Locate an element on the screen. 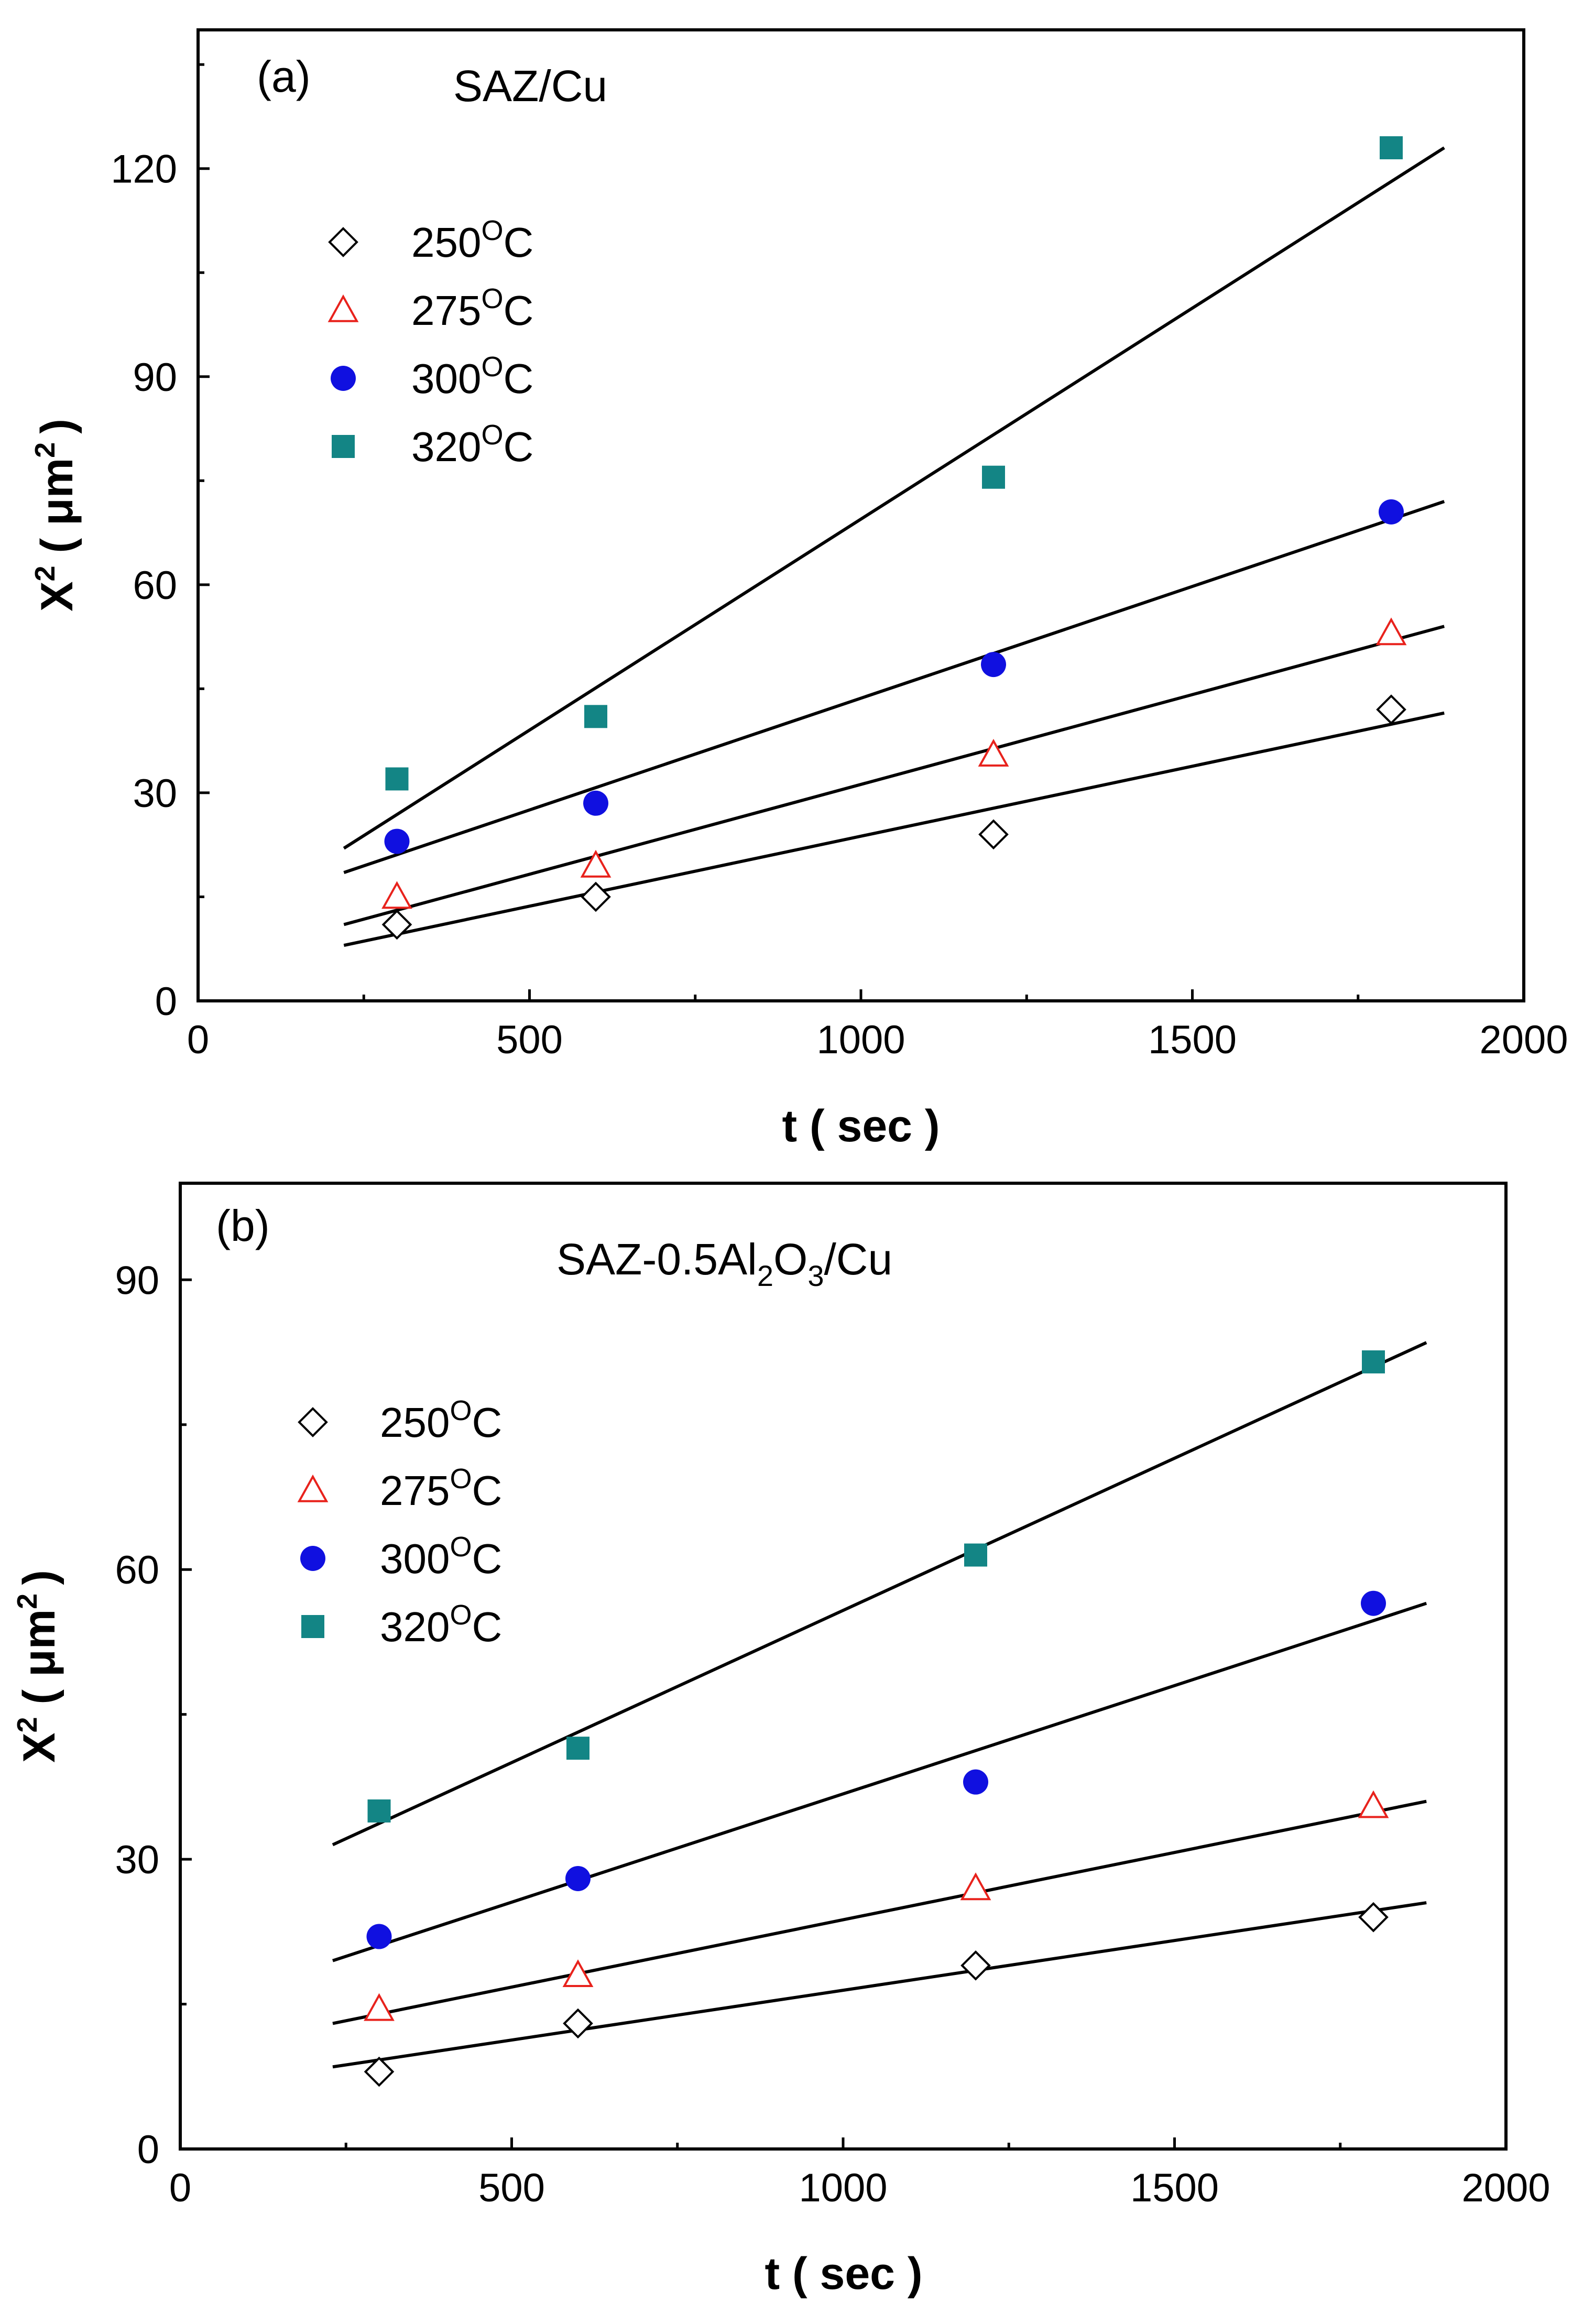 This screenshot has height=2324, width=1594. legend-a-300-label: 300OC is located at coordinates (472, 376).